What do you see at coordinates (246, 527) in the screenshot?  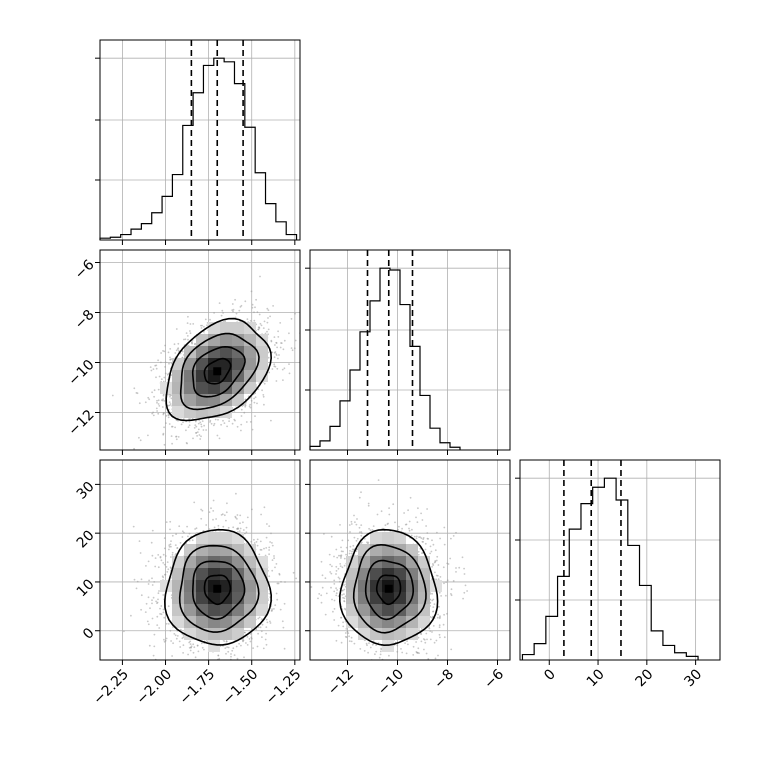 I see `joint-0-2-point-1979` at bounding box center [246, 527].